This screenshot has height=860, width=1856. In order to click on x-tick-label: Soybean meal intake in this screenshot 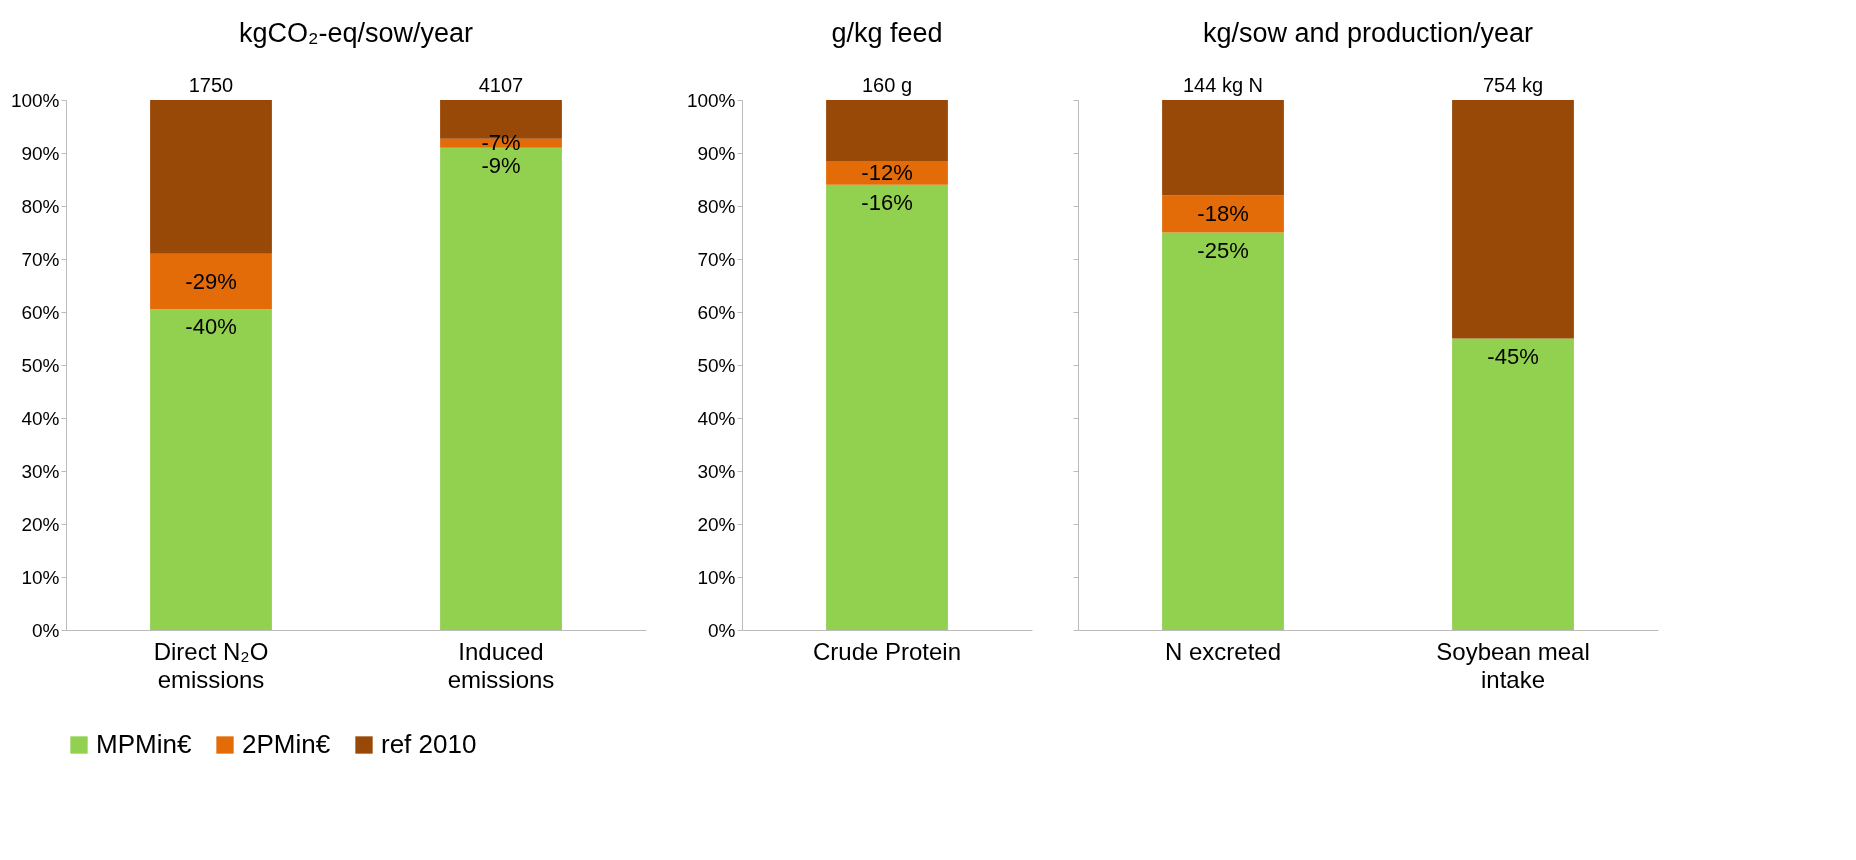, I will do `click(1513, 665)`.